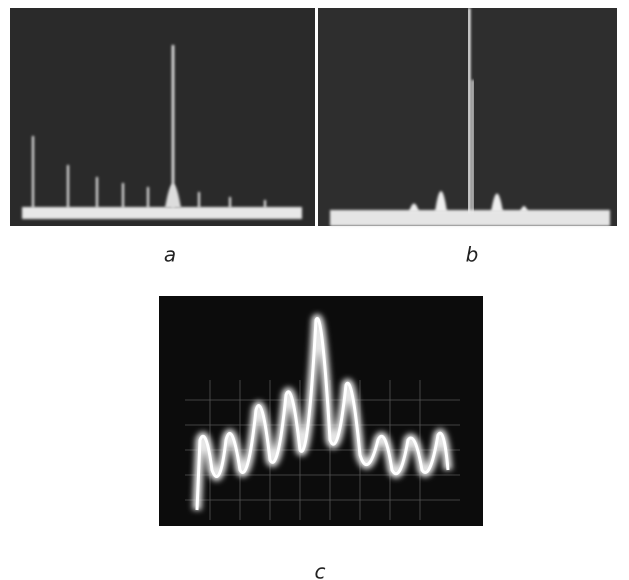 The height and width of the screenshot is (580, 629). What do you see at coordinates (170, 255) in the screenshot?
I see `panel-label: a` at bounding box center [170, 255].